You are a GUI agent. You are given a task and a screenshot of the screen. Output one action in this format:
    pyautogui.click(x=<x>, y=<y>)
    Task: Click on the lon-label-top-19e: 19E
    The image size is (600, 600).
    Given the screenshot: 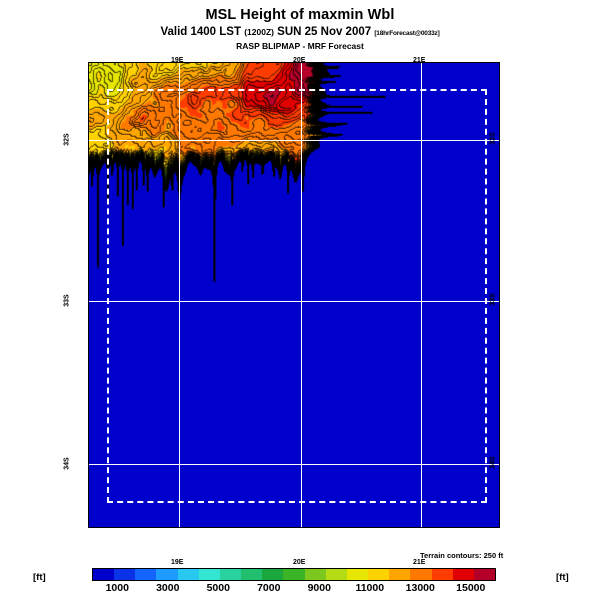 What is the action you would take?
    pyautogui.click(x=177, y=60)
    